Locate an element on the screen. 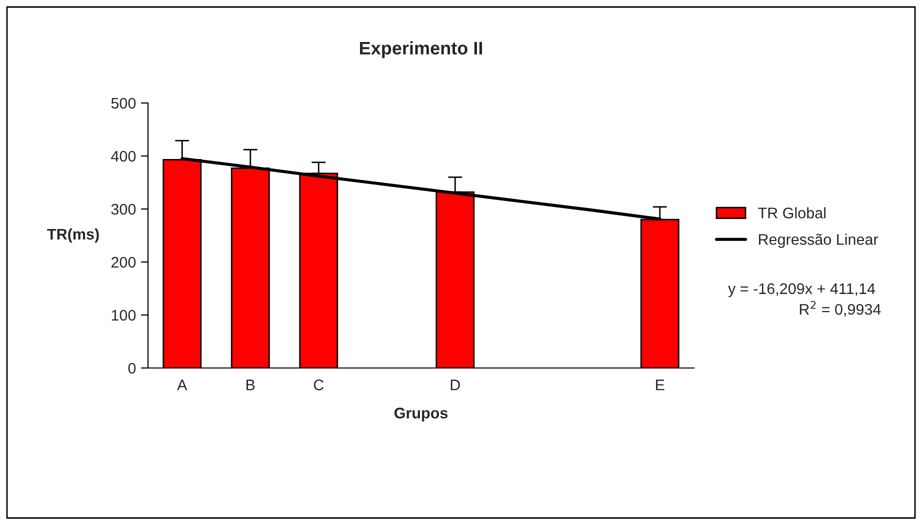 The height and width of the screenshot is (525, 923). text: R$^{2}$ = 0,9934 is located at coordinates (840, 308).